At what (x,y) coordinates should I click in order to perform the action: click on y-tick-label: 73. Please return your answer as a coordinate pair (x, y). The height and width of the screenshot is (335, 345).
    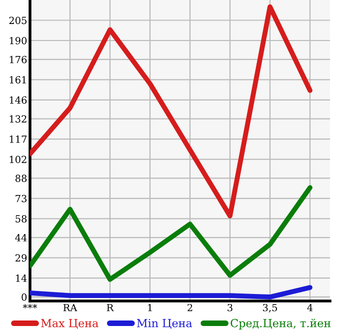
    Looking at the image, I should click on (21, 198).